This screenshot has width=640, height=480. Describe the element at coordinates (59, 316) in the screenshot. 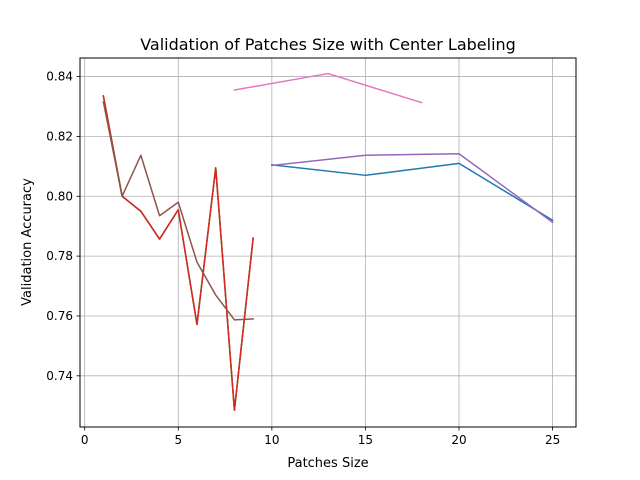

I see `y-tick-label: 0.76` at that location.